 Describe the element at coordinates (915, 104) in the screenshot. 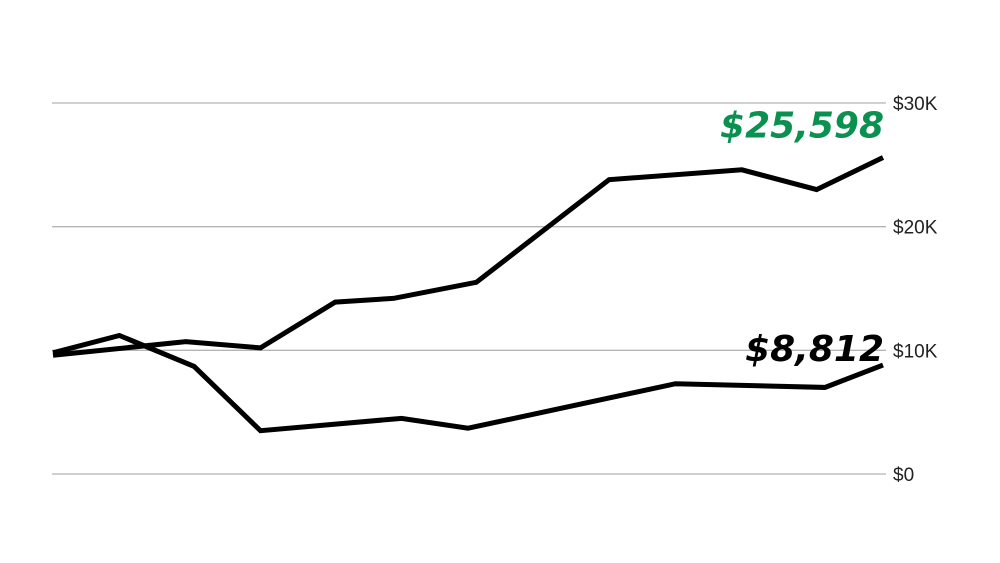

I see `y-tick-label: $30K` at that location.